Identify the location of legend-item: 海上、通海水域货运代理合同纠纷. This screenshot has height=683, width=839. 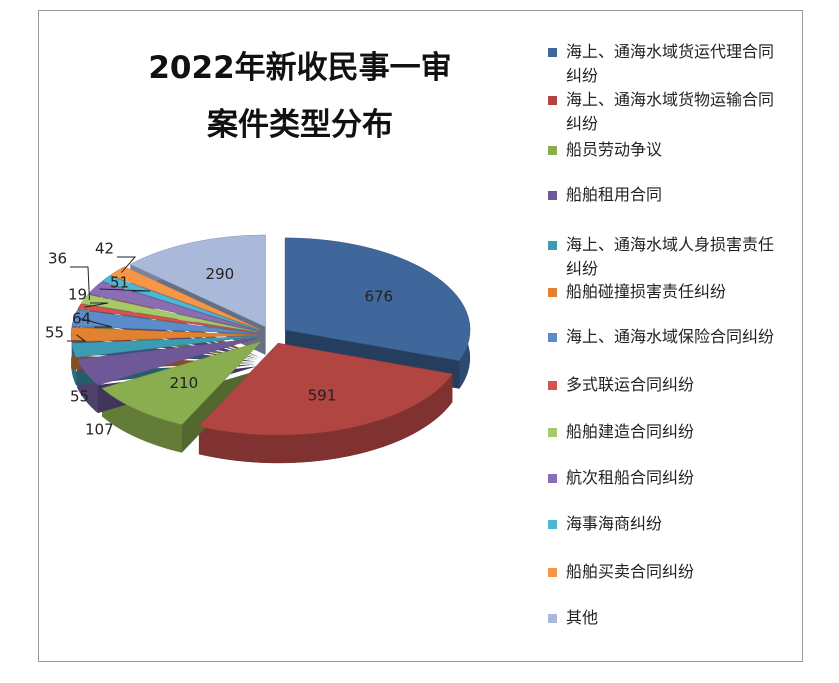
(668, 64).